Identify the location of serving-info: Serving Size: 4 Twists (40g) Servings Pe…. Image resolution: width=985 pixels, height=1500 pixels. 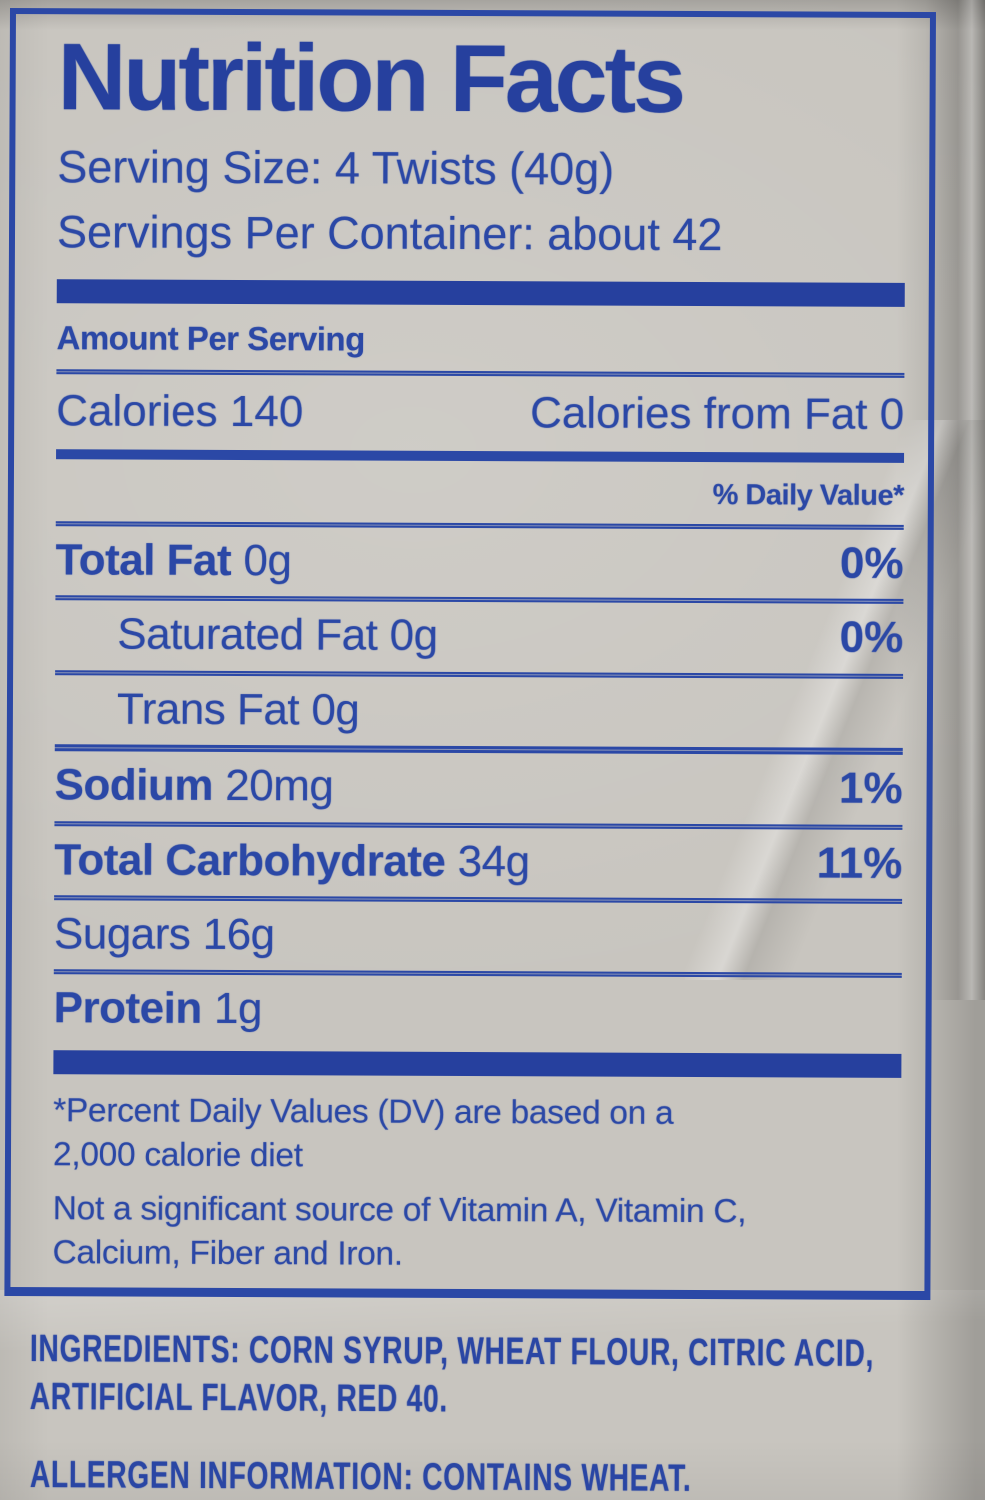
(481, 201).